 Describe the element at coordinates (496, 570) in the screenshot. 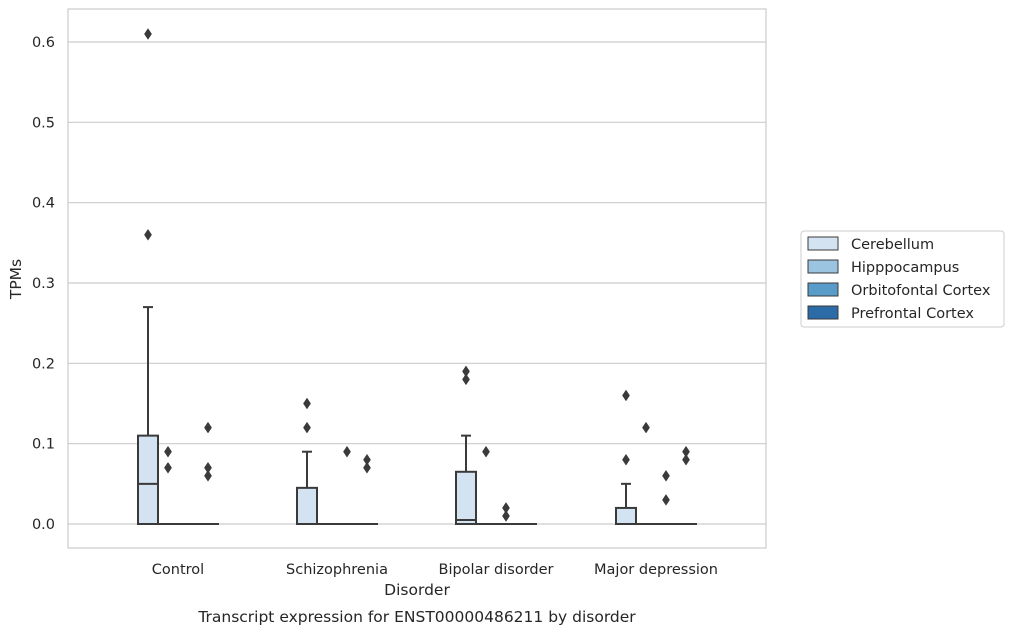

I see `x-tick-label: Bipolar disorder` at that location.